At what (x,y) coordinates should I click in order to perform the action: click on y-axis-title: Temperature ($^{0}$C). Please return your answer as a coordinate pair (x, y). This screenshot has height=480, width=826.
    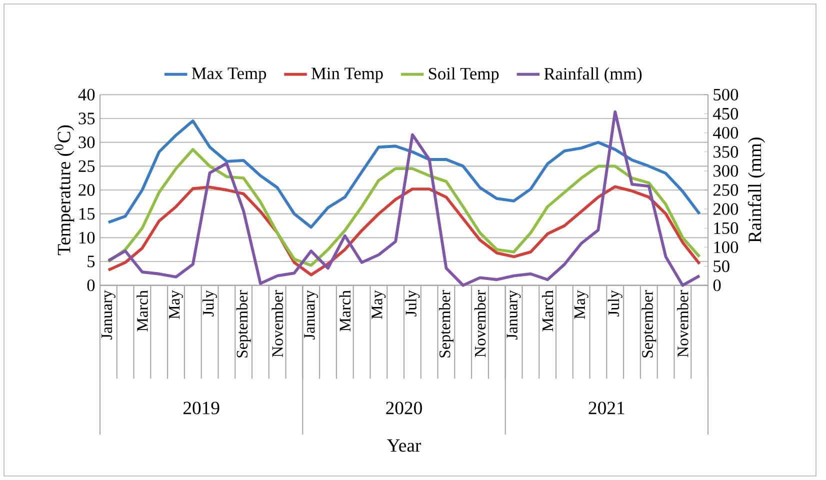
    Looking at the image, I should click on (64, 190).